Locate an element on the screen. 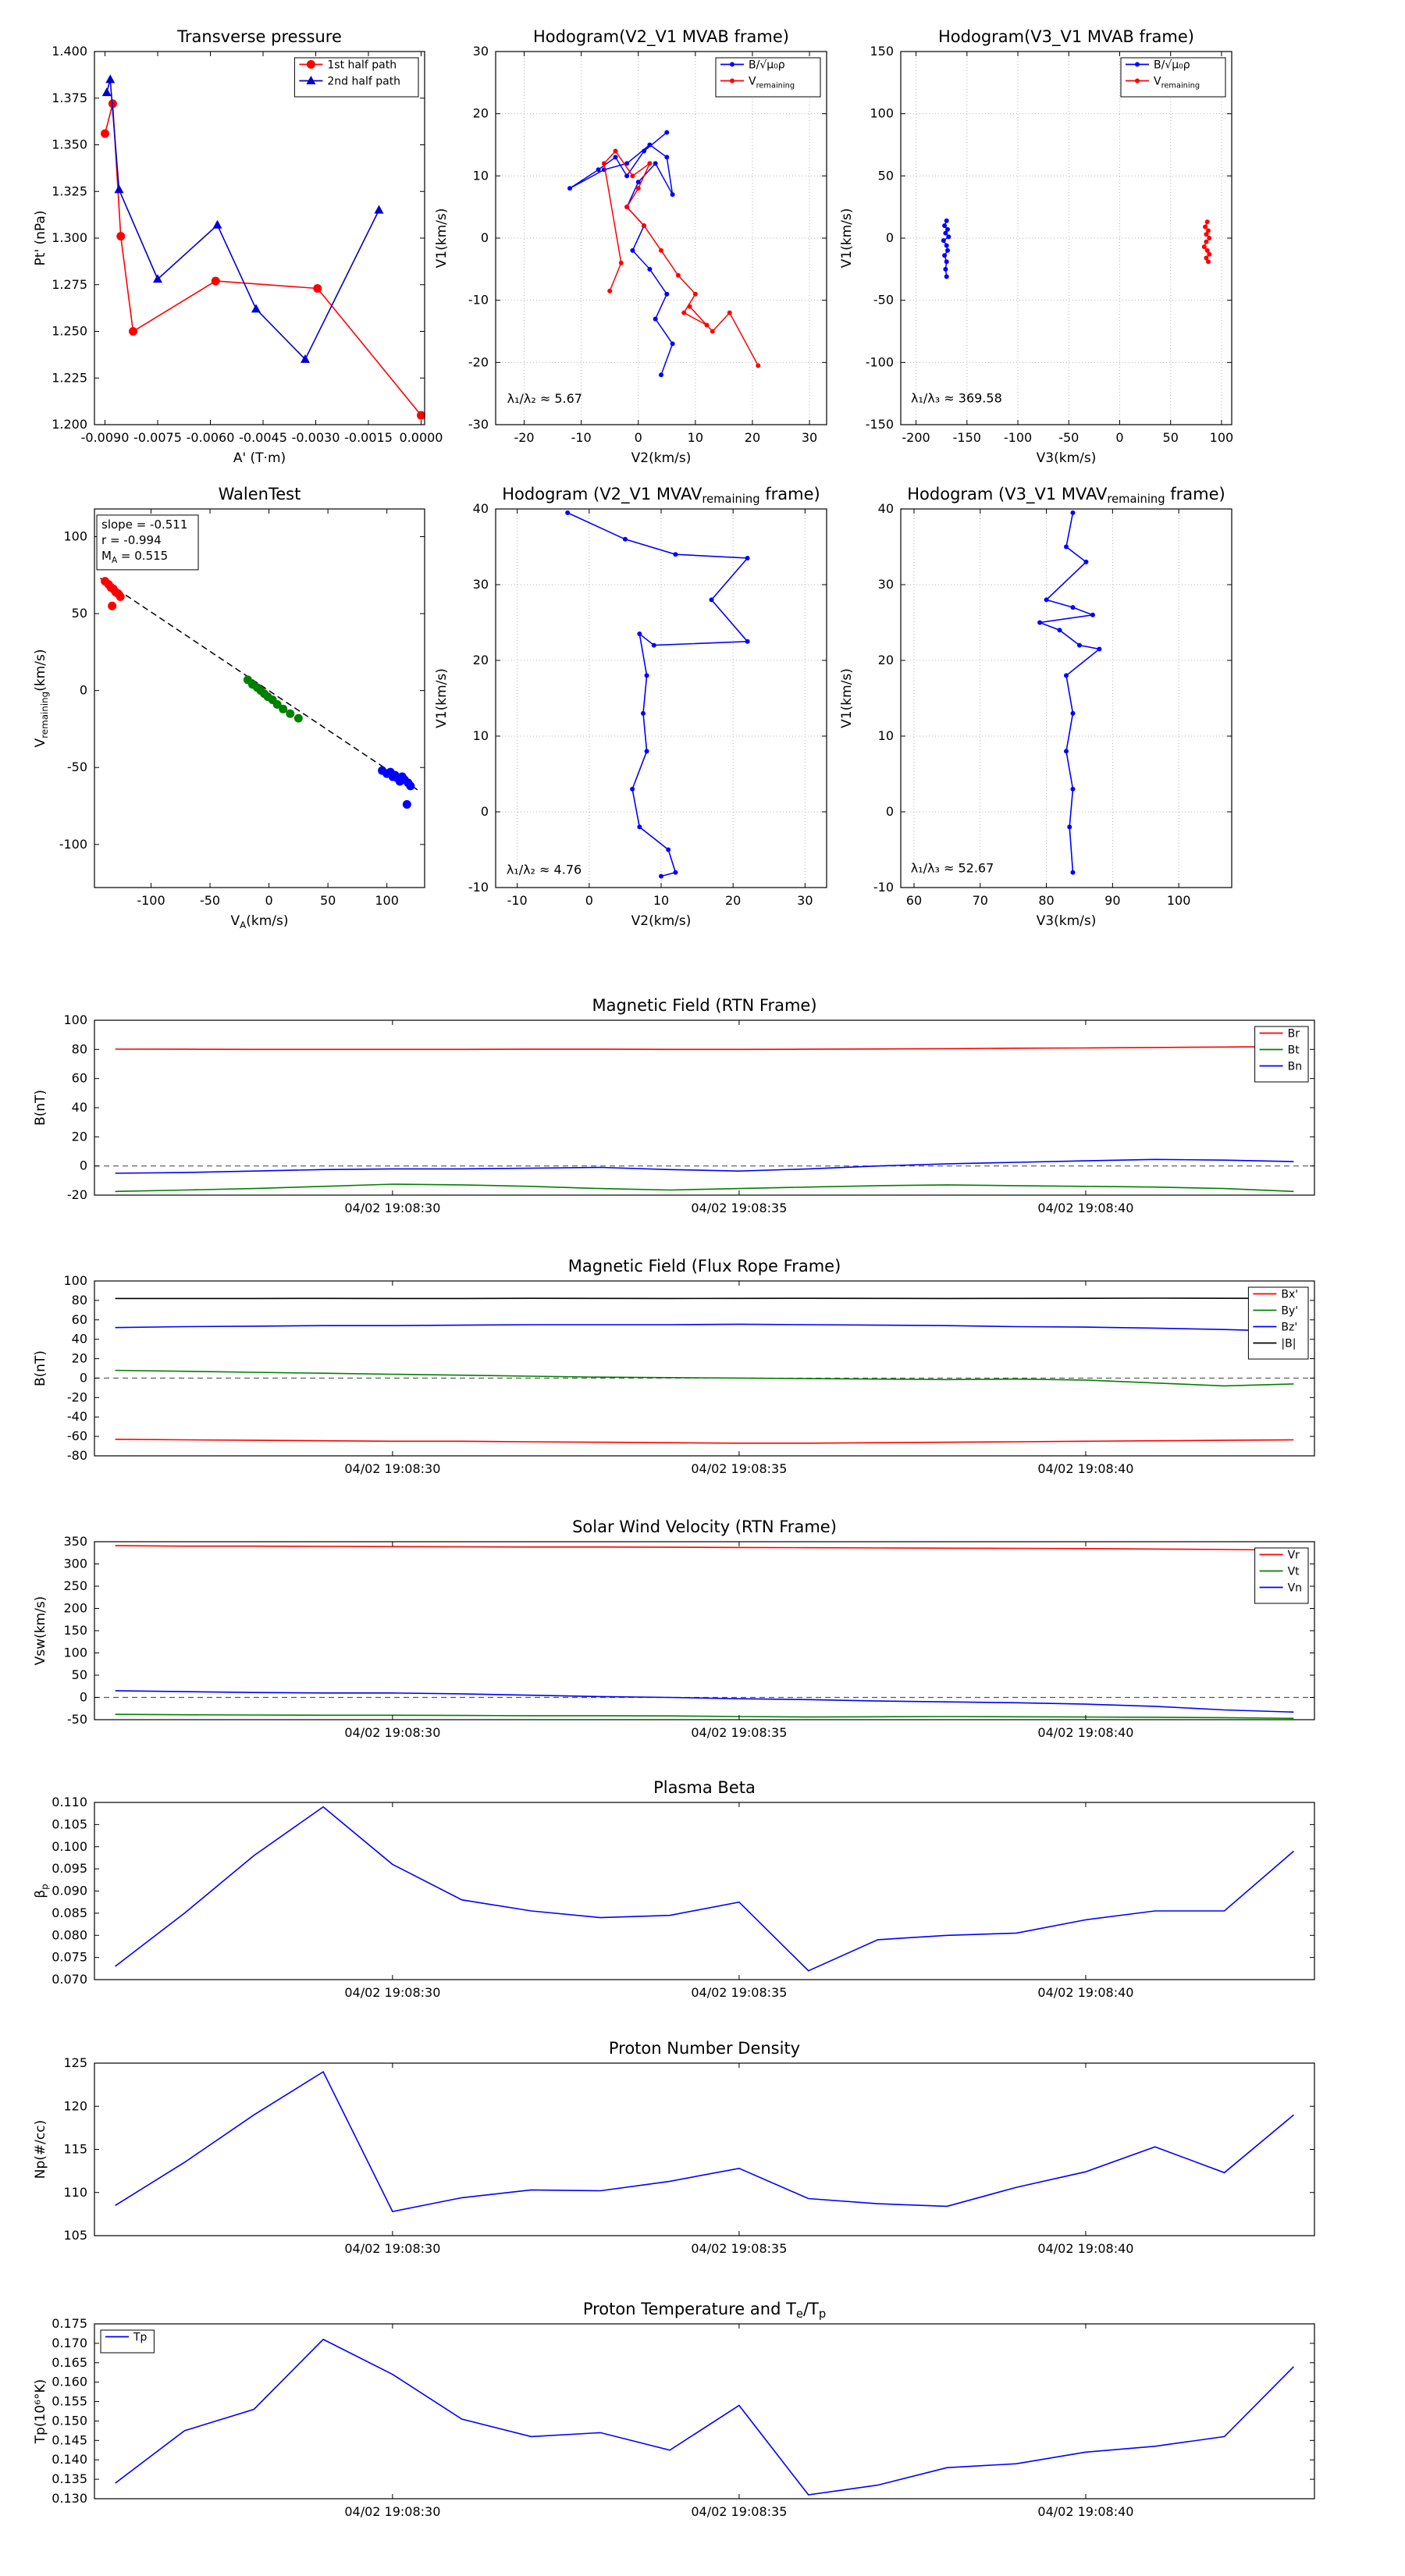 The image size is (1405, 2576). x-tick-label: 10 is located at coordinates (695, 437).